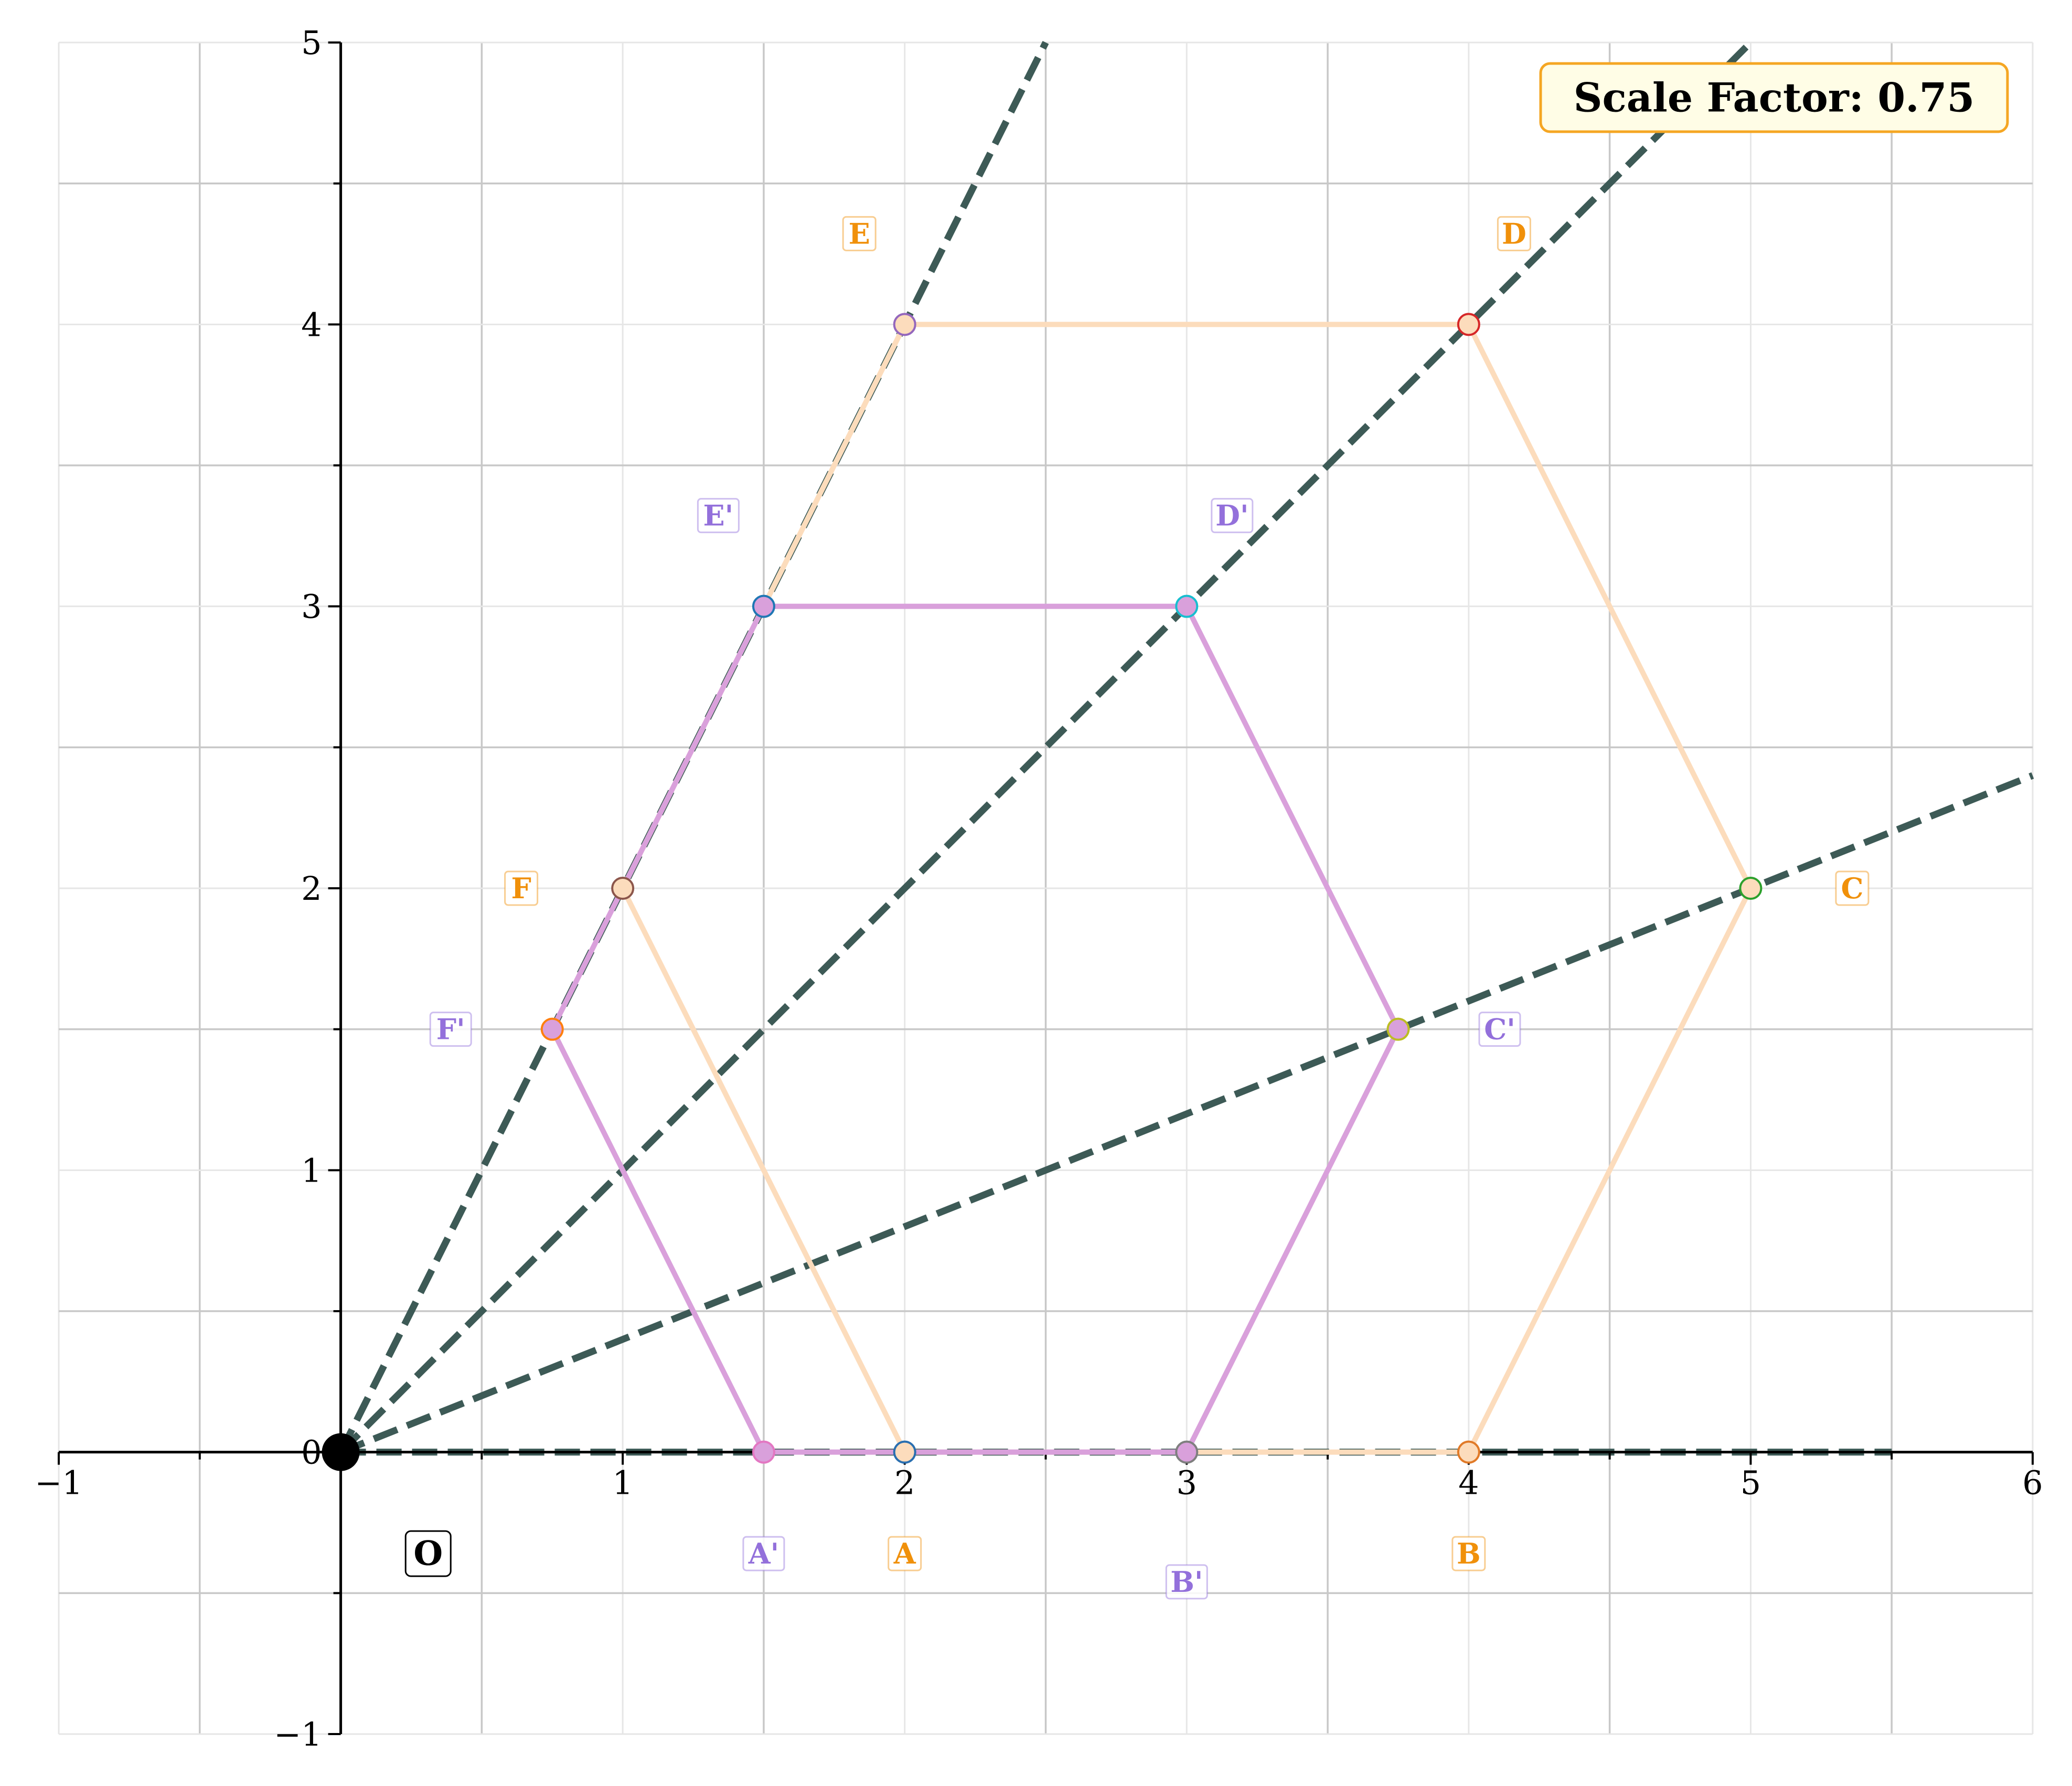 The width and height of the screenshot is (2072, 1786). What do you see at coordinates (904, 1483) in the screenshot?
I see `x-tick-label: 2` at bounding box center [904, 1483].